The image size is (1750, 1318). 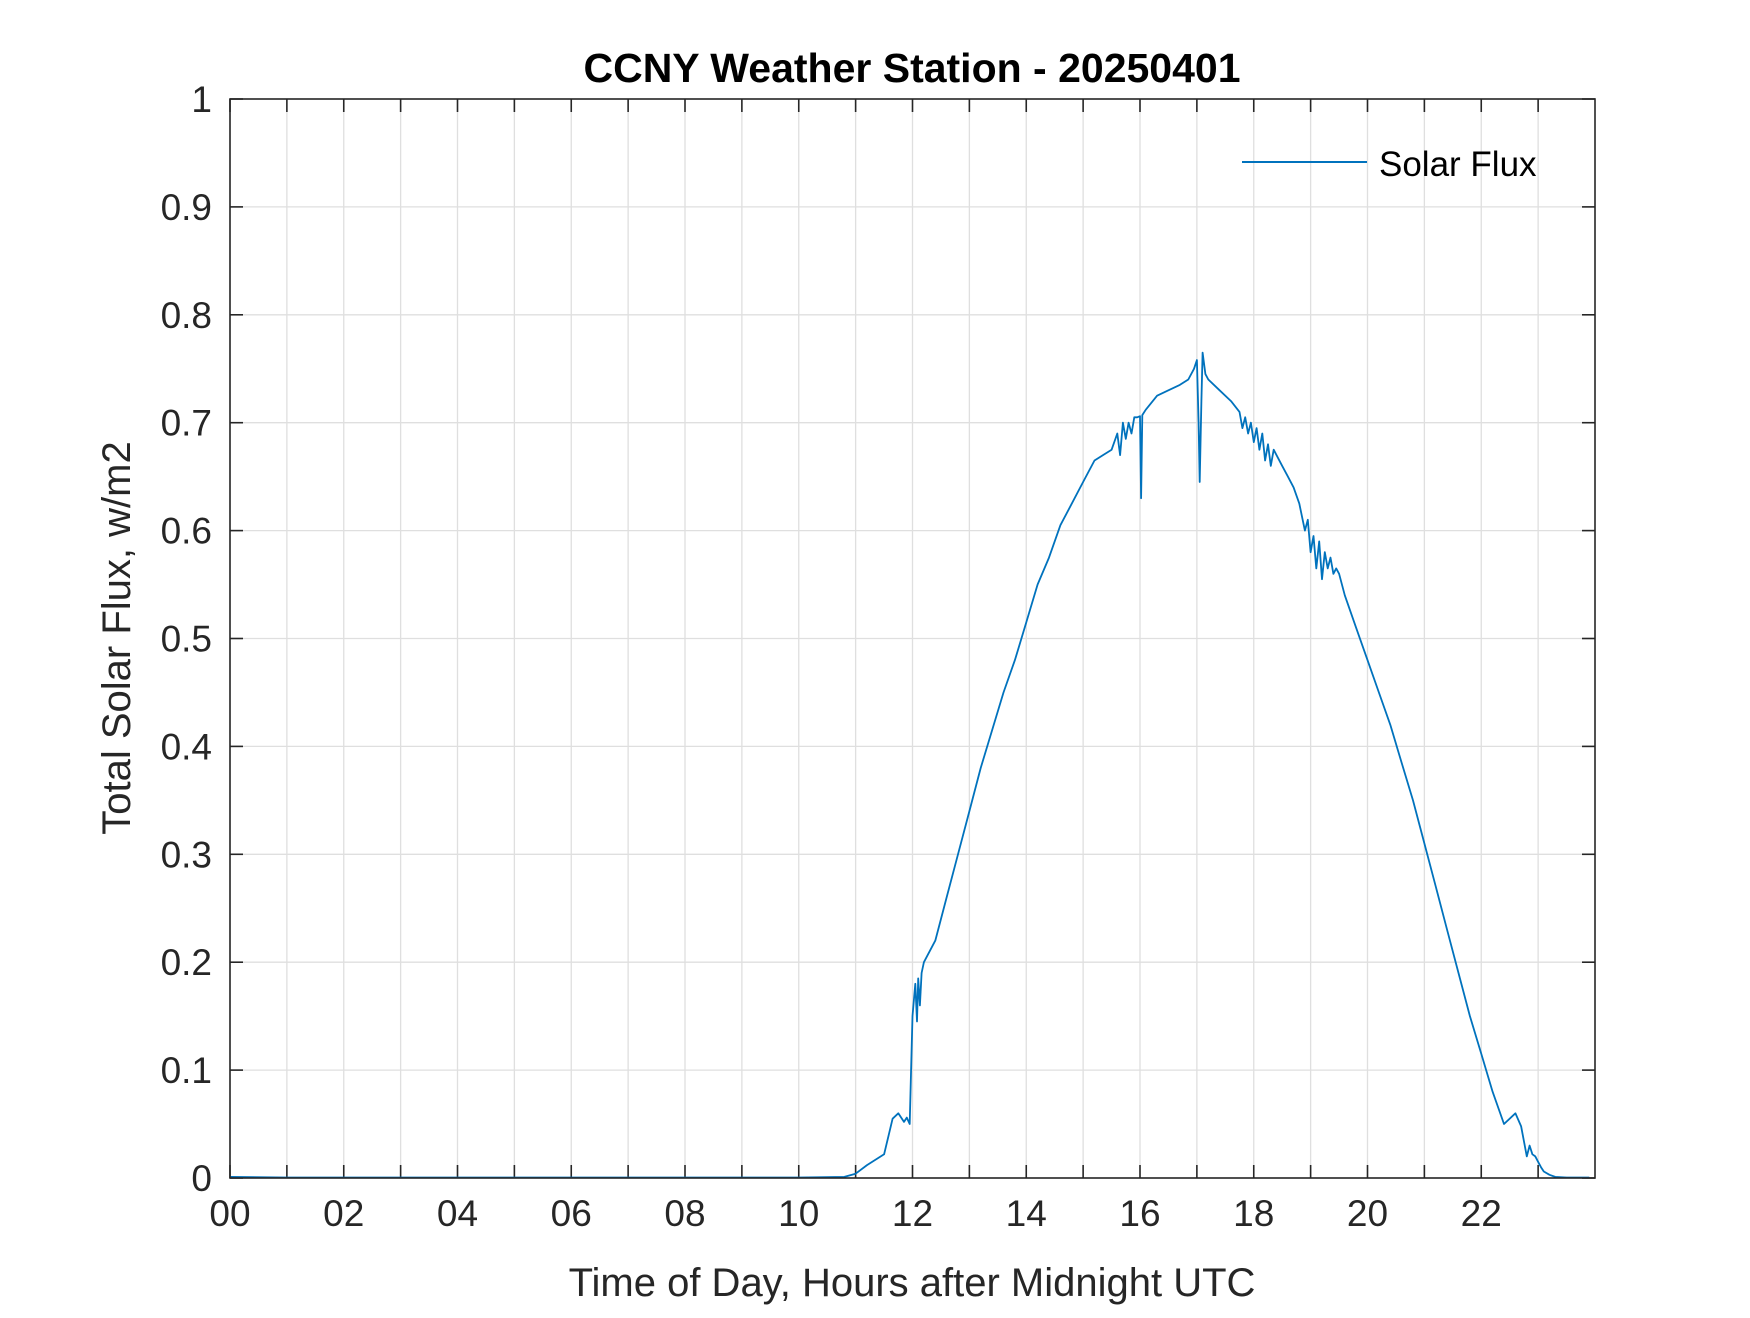 I want to click on x-tick-label: 12, so click(x=912, y=1213).